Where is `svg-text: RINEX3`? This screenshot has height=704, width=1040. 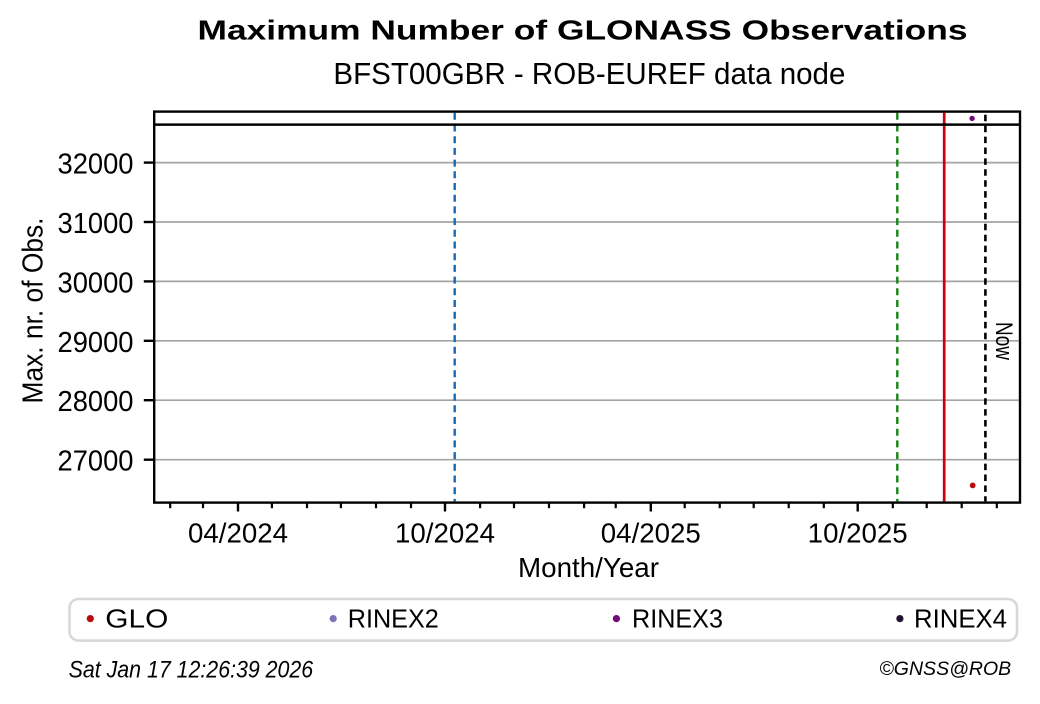
svg-text: RINEX3 is located at coordinates (677, 619).